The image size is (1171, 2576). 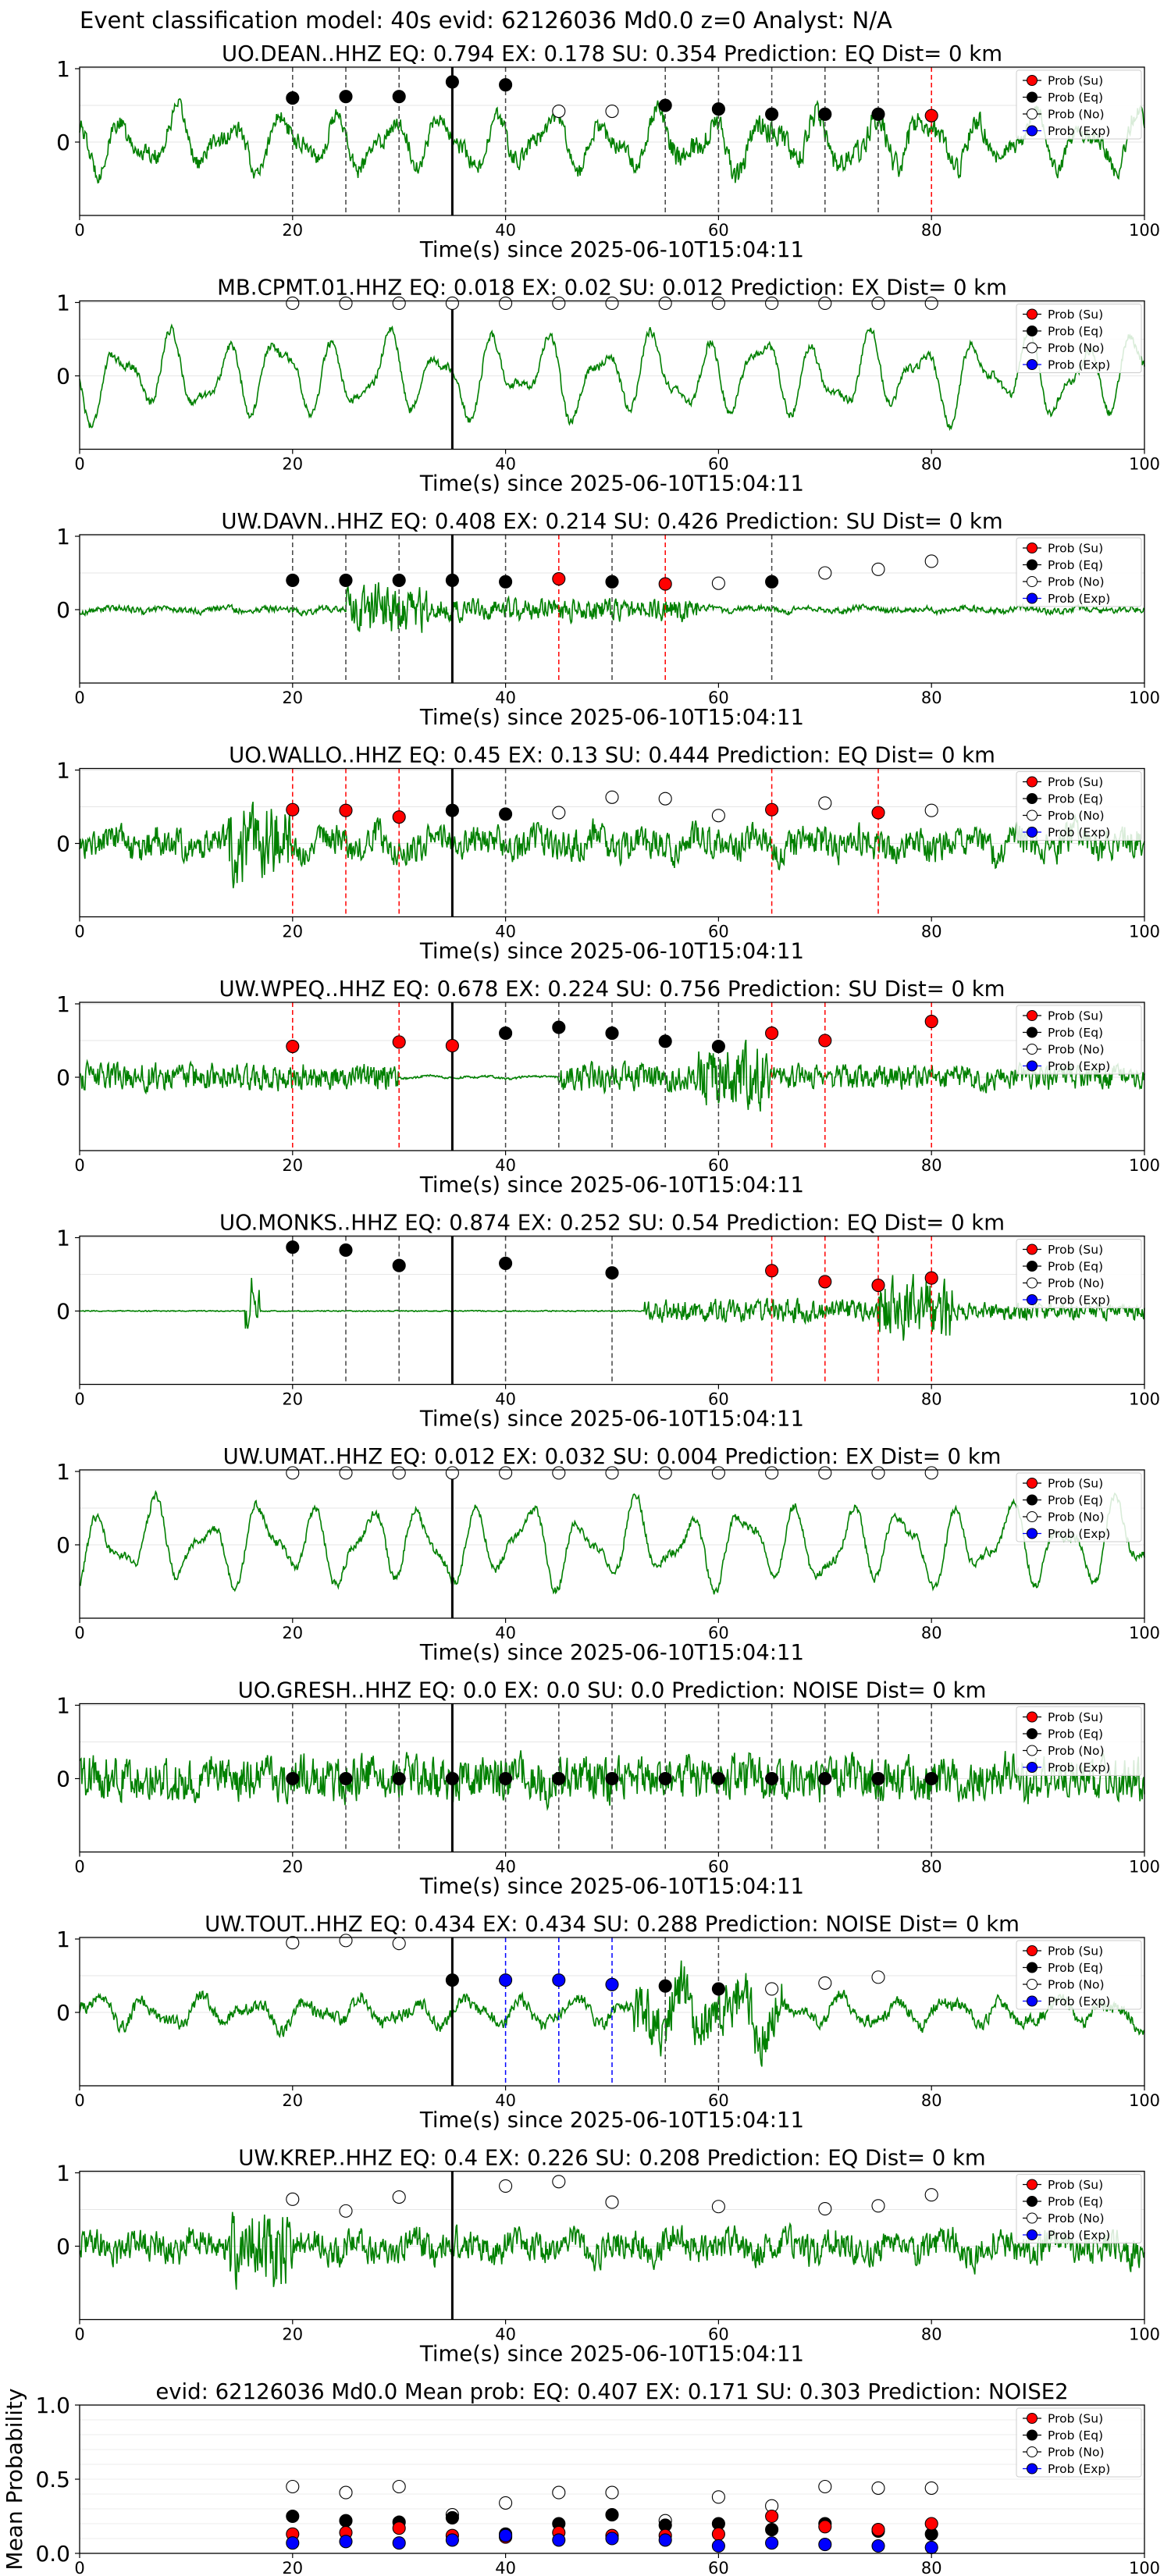 What do you see at coordinates (63, 1078) in the screenshot?
I see `y-tick-label-4-1: 0` at bounding box center [63, 1078].